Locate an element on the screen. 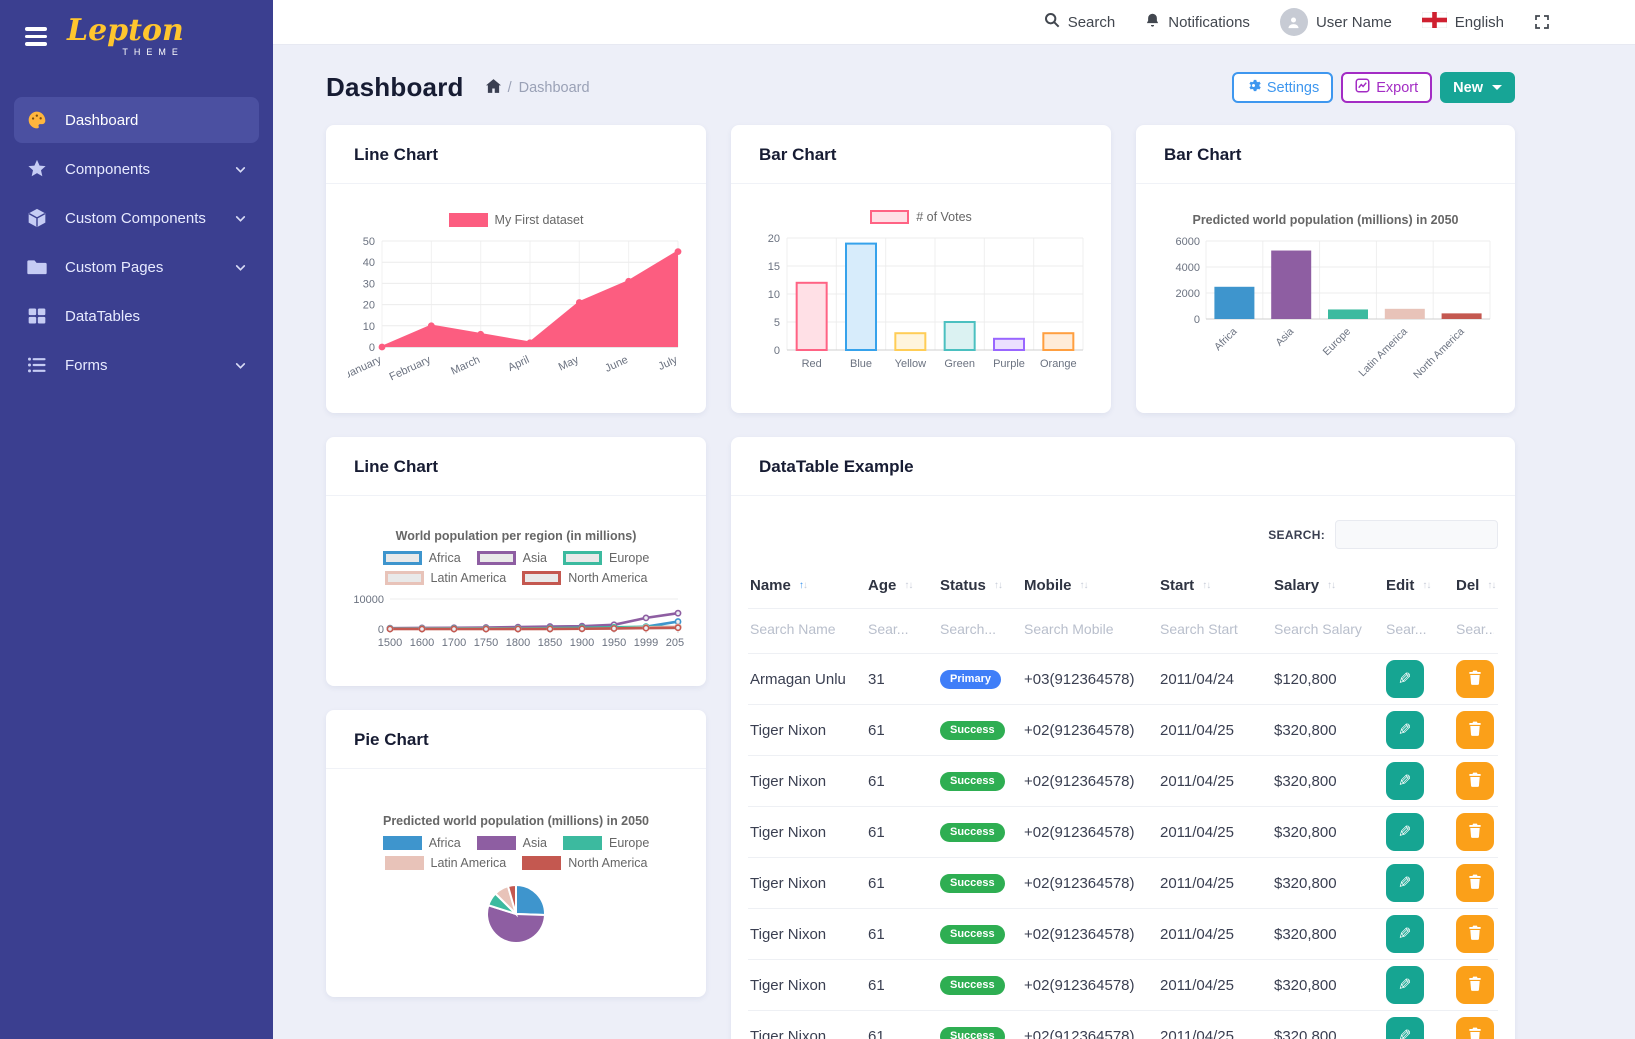  page-actions: Settings Export New is located at coordinates (1373, 87).